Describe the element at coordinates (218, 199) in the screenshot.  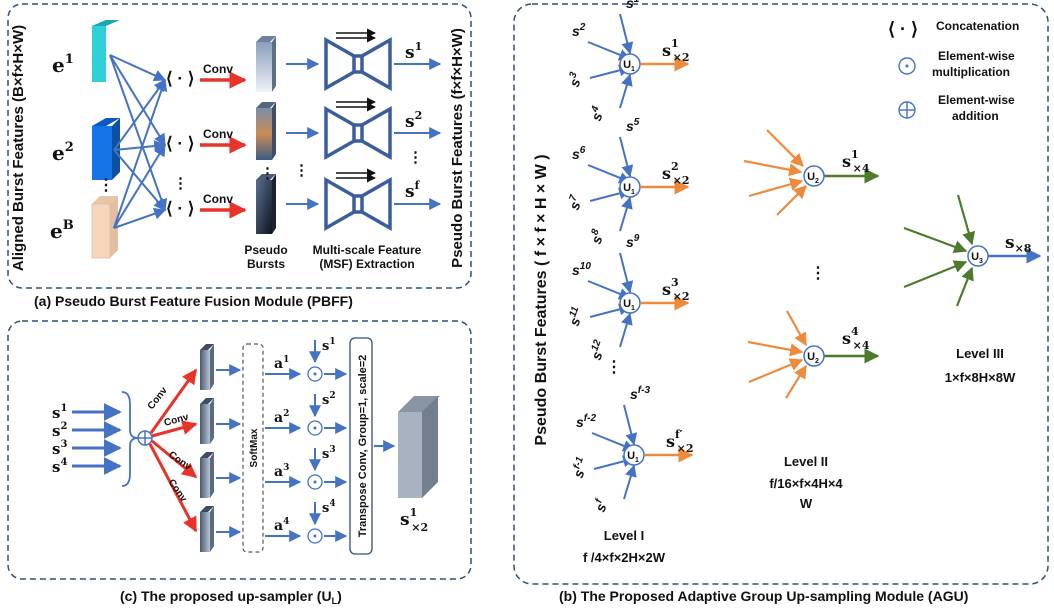
I see `conv-label-3: Conv` at that location.